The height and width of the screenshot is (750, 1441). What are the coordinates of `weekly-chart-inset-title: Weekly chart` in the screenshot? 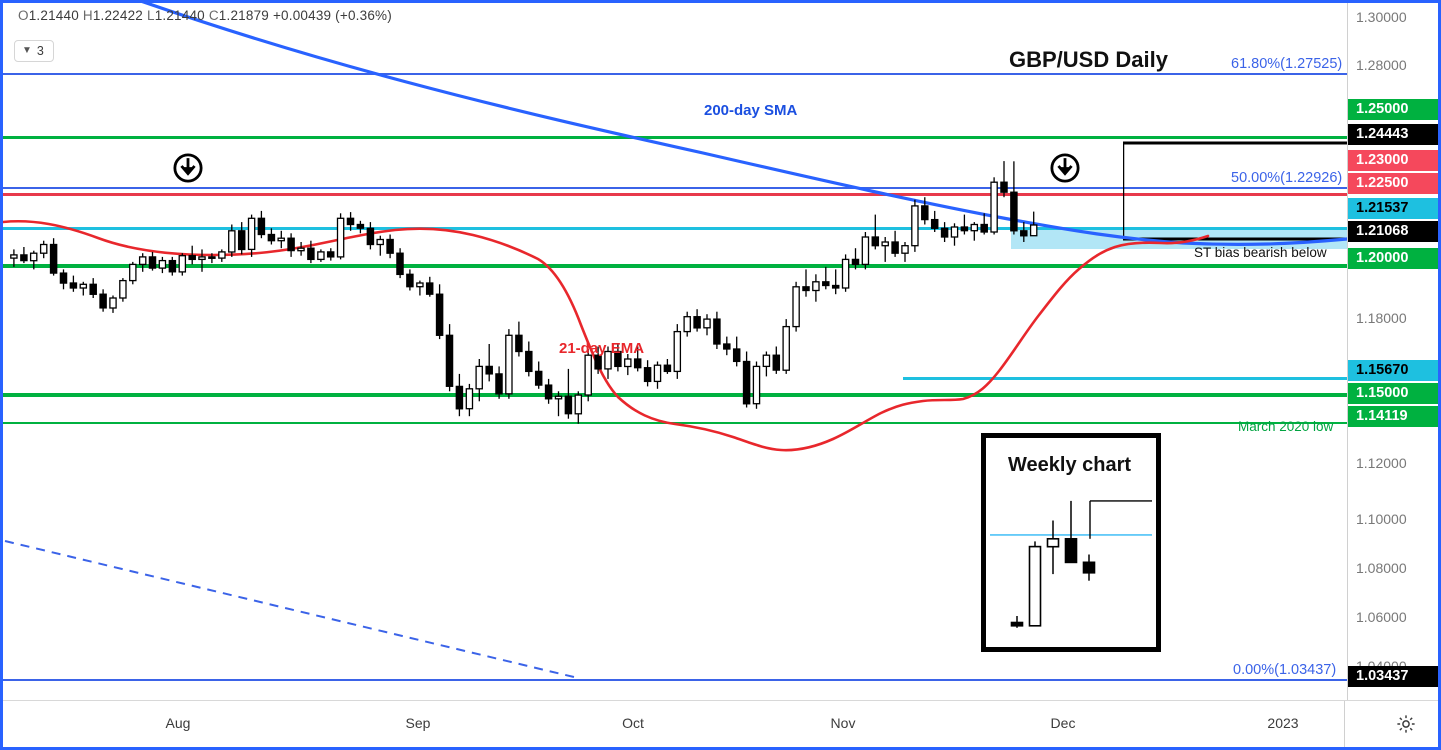 It's located at (1070, 465).